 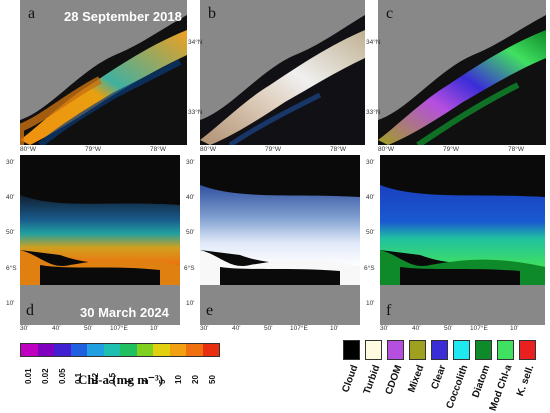 I want to click on class-label: Mixed, so click(x=416, y=379).